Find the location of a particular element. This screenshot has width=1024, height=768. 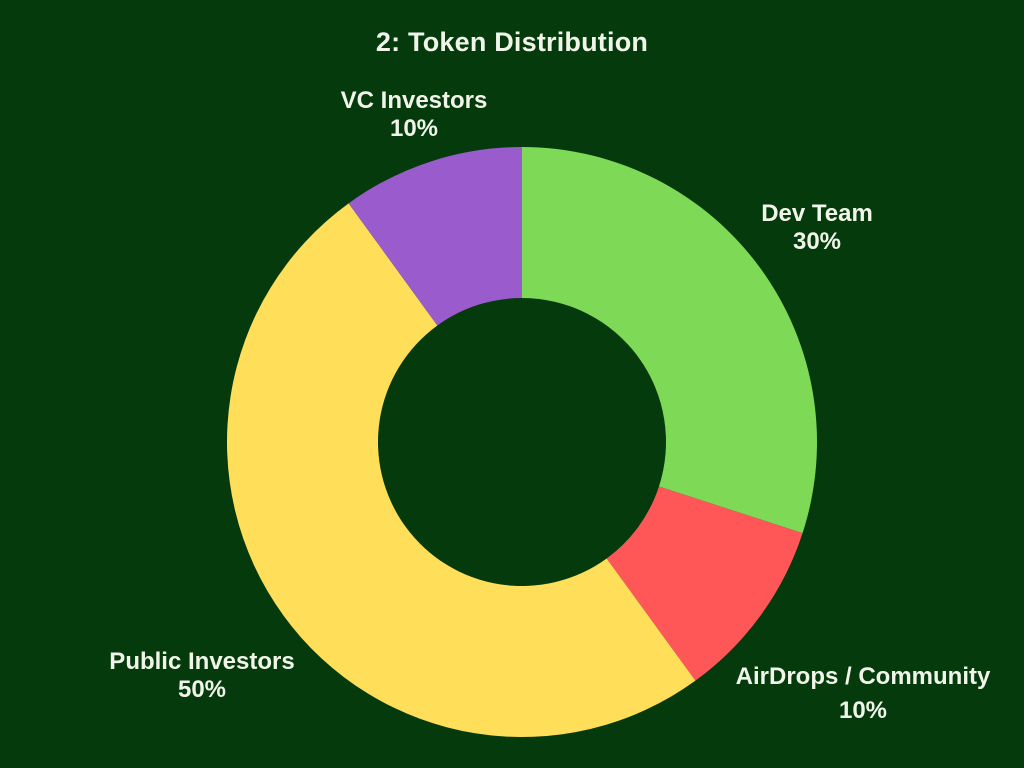

slice-label-text: Dev Team is located at coordinates (817, 213).